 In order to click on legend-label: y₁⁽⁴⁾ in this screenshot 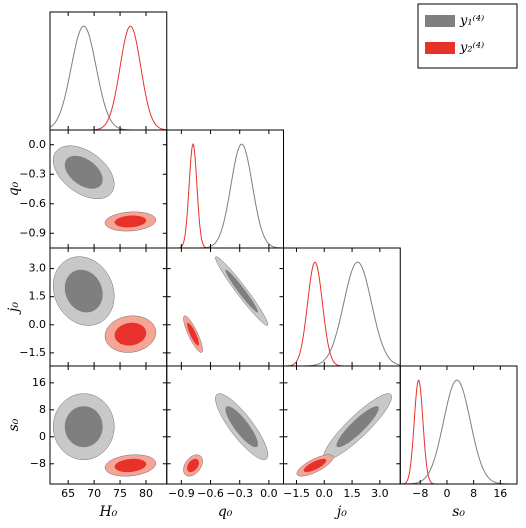, I will do `click(471, 21)`.